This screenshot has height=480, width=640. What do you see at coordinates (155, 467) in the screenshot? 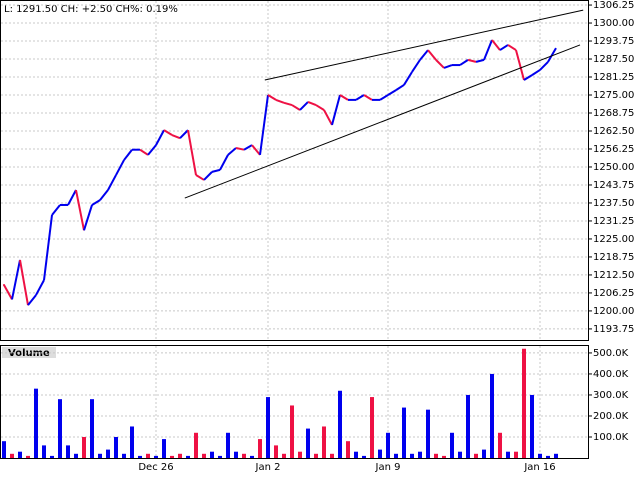
I see `x-tick-label: Dec 26` at bounding box center [155, 467].